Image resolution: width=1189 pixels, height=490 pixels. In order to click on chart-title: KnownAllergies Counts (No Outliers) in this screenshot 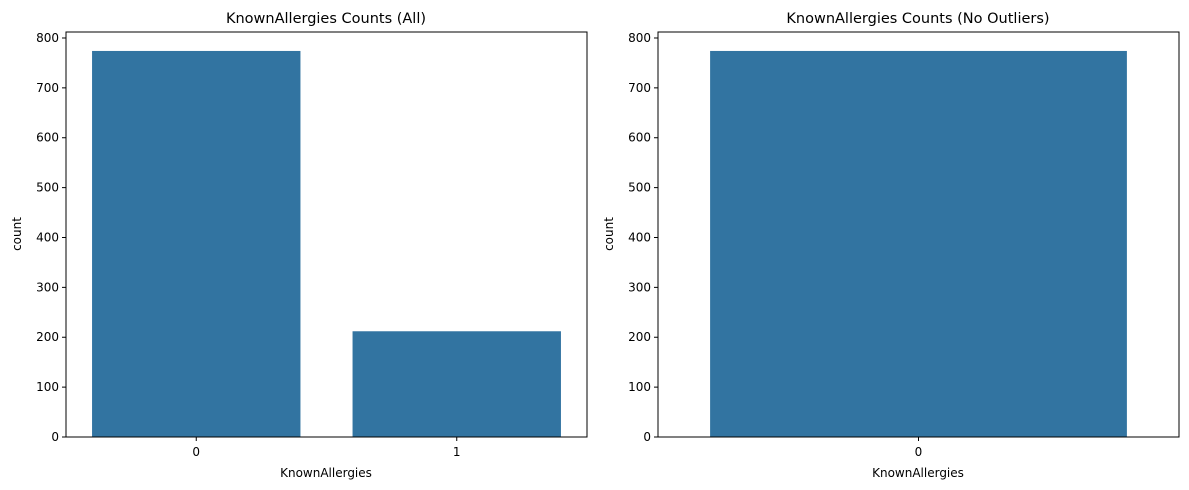, I will do `click(917, 19)`.